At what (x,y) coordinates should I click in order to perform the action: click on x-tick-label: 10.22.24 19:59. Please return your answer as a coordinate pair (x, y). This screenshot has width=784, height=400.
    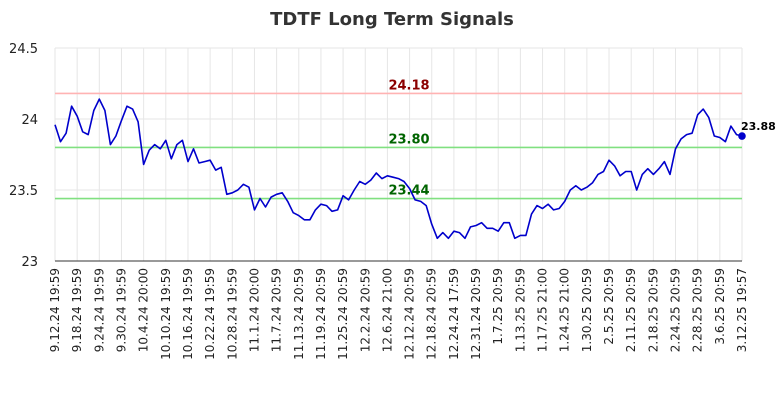
    Looking at the image, I should click on (210, 314).